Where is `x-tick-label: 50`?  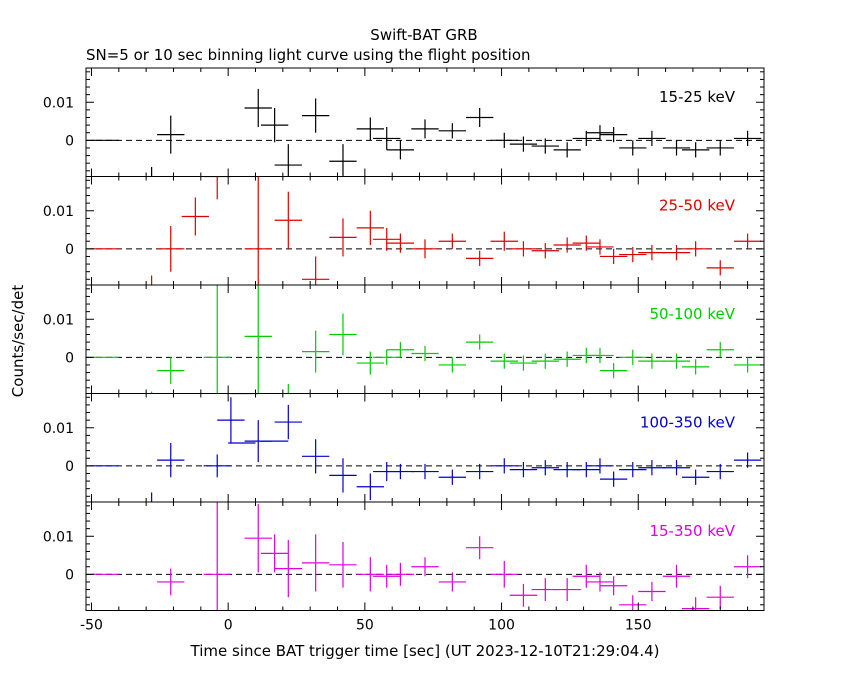
x-tick-label: 50 is located at coordinates (365, 626).